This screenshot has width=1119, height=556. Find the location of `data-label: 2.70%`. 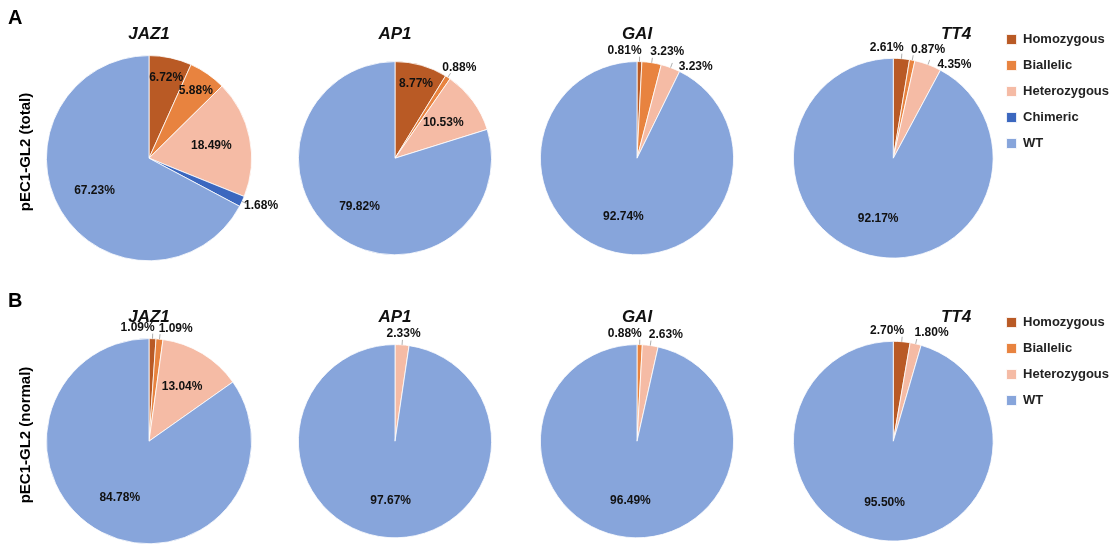

data-label: 2.70% is located at coordinates (887, 330).